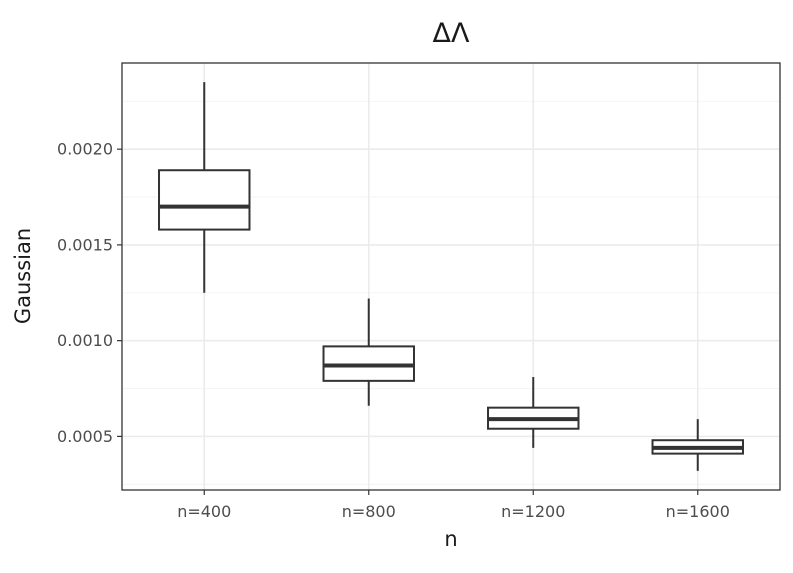  Describe the element at coordinates (204, 200) in the screenshot. I see `iqr-box` at that location.